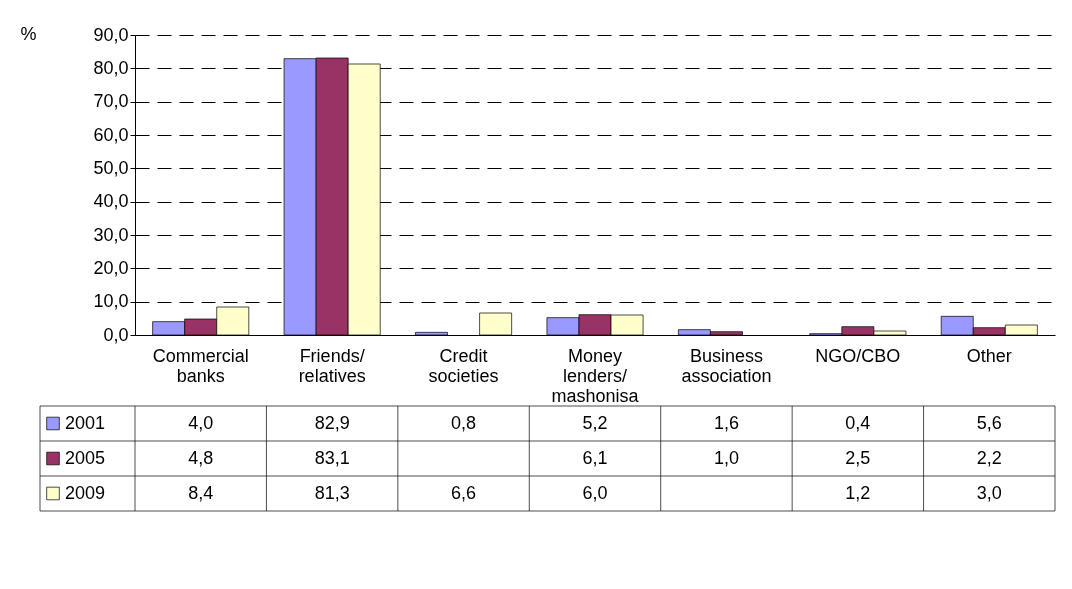  I want to click on y-tick-label: 30,0, so click(111, 234).